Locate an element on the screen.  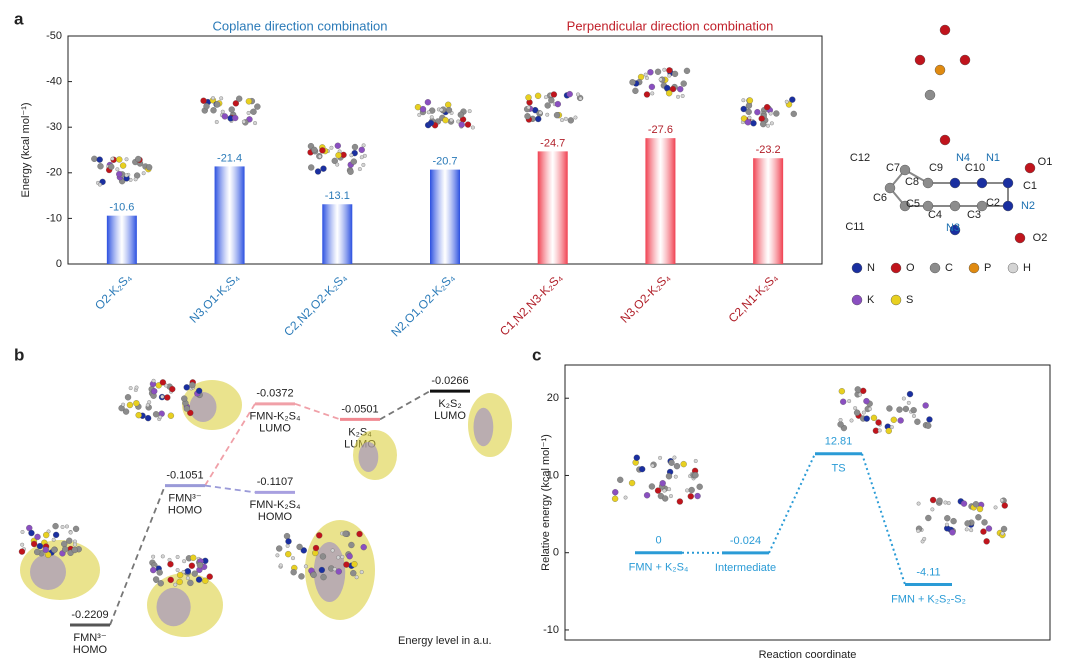
value-label: -4.11 is located at coordinates (928, 572).